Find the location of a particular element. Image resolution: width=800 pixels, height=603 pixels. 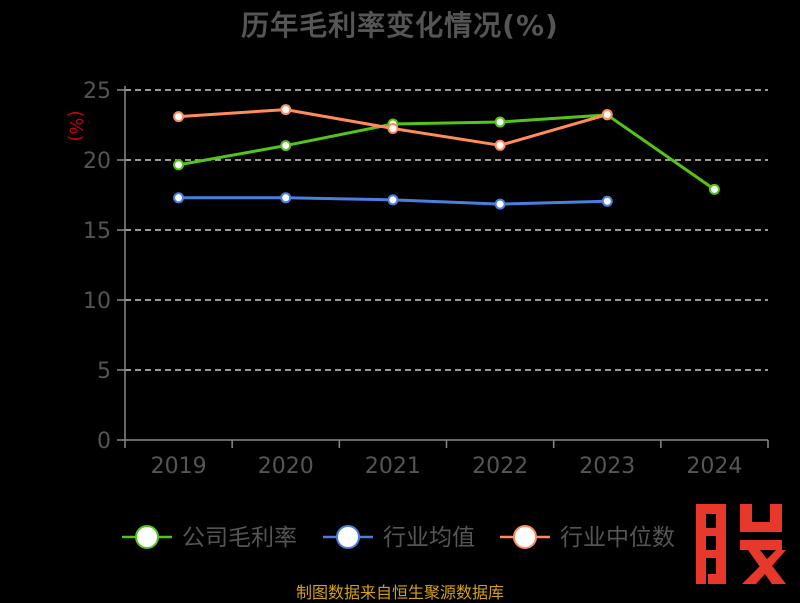

x-tick-label: 2021 is located at coordinates (393, 466).